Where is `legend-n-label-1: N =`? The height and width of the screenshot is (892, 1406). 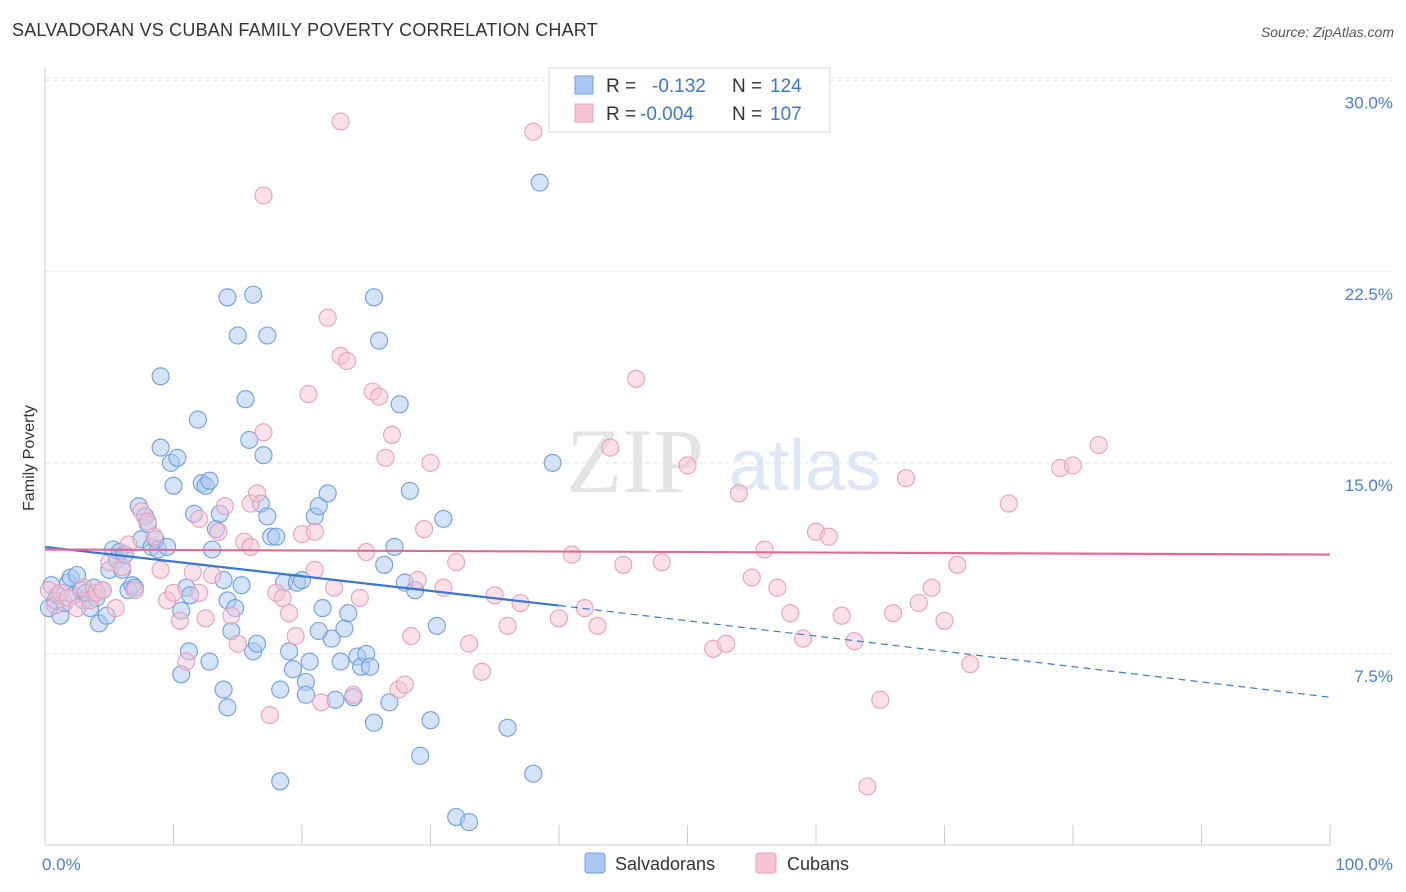 legend-n-label-1: N = is located at coordinates (747, 86).